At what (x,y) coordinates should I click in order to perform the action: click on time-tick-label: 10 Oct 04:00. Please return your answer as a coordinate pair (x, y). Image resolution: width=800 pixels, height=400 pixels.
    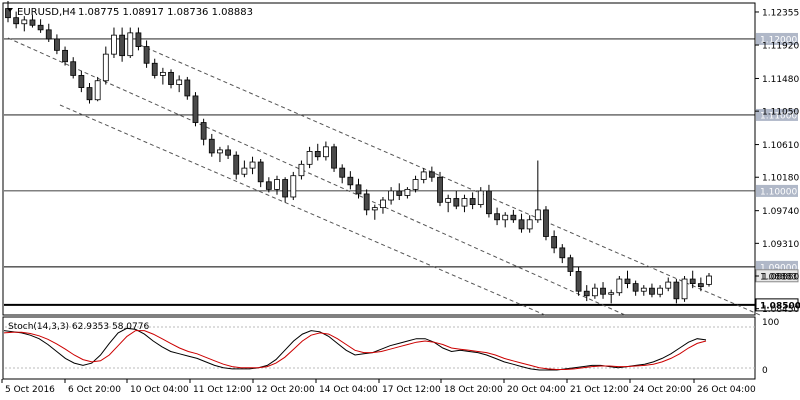
    Looking at the image, I should click on (159, 390).